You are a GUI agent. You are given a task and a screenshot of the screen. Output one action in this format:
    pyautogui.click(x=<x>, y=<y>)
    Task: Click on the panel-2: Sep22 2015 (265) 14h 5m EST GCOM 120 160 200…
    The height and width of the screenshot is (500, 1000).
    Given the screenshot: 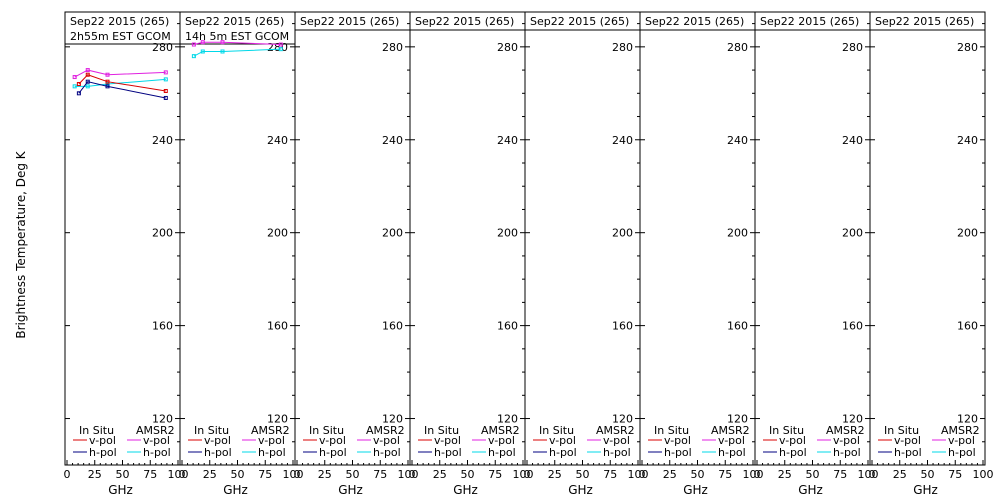 What is the action you would take?
    pyautogui.click(x=241, y=254)
    